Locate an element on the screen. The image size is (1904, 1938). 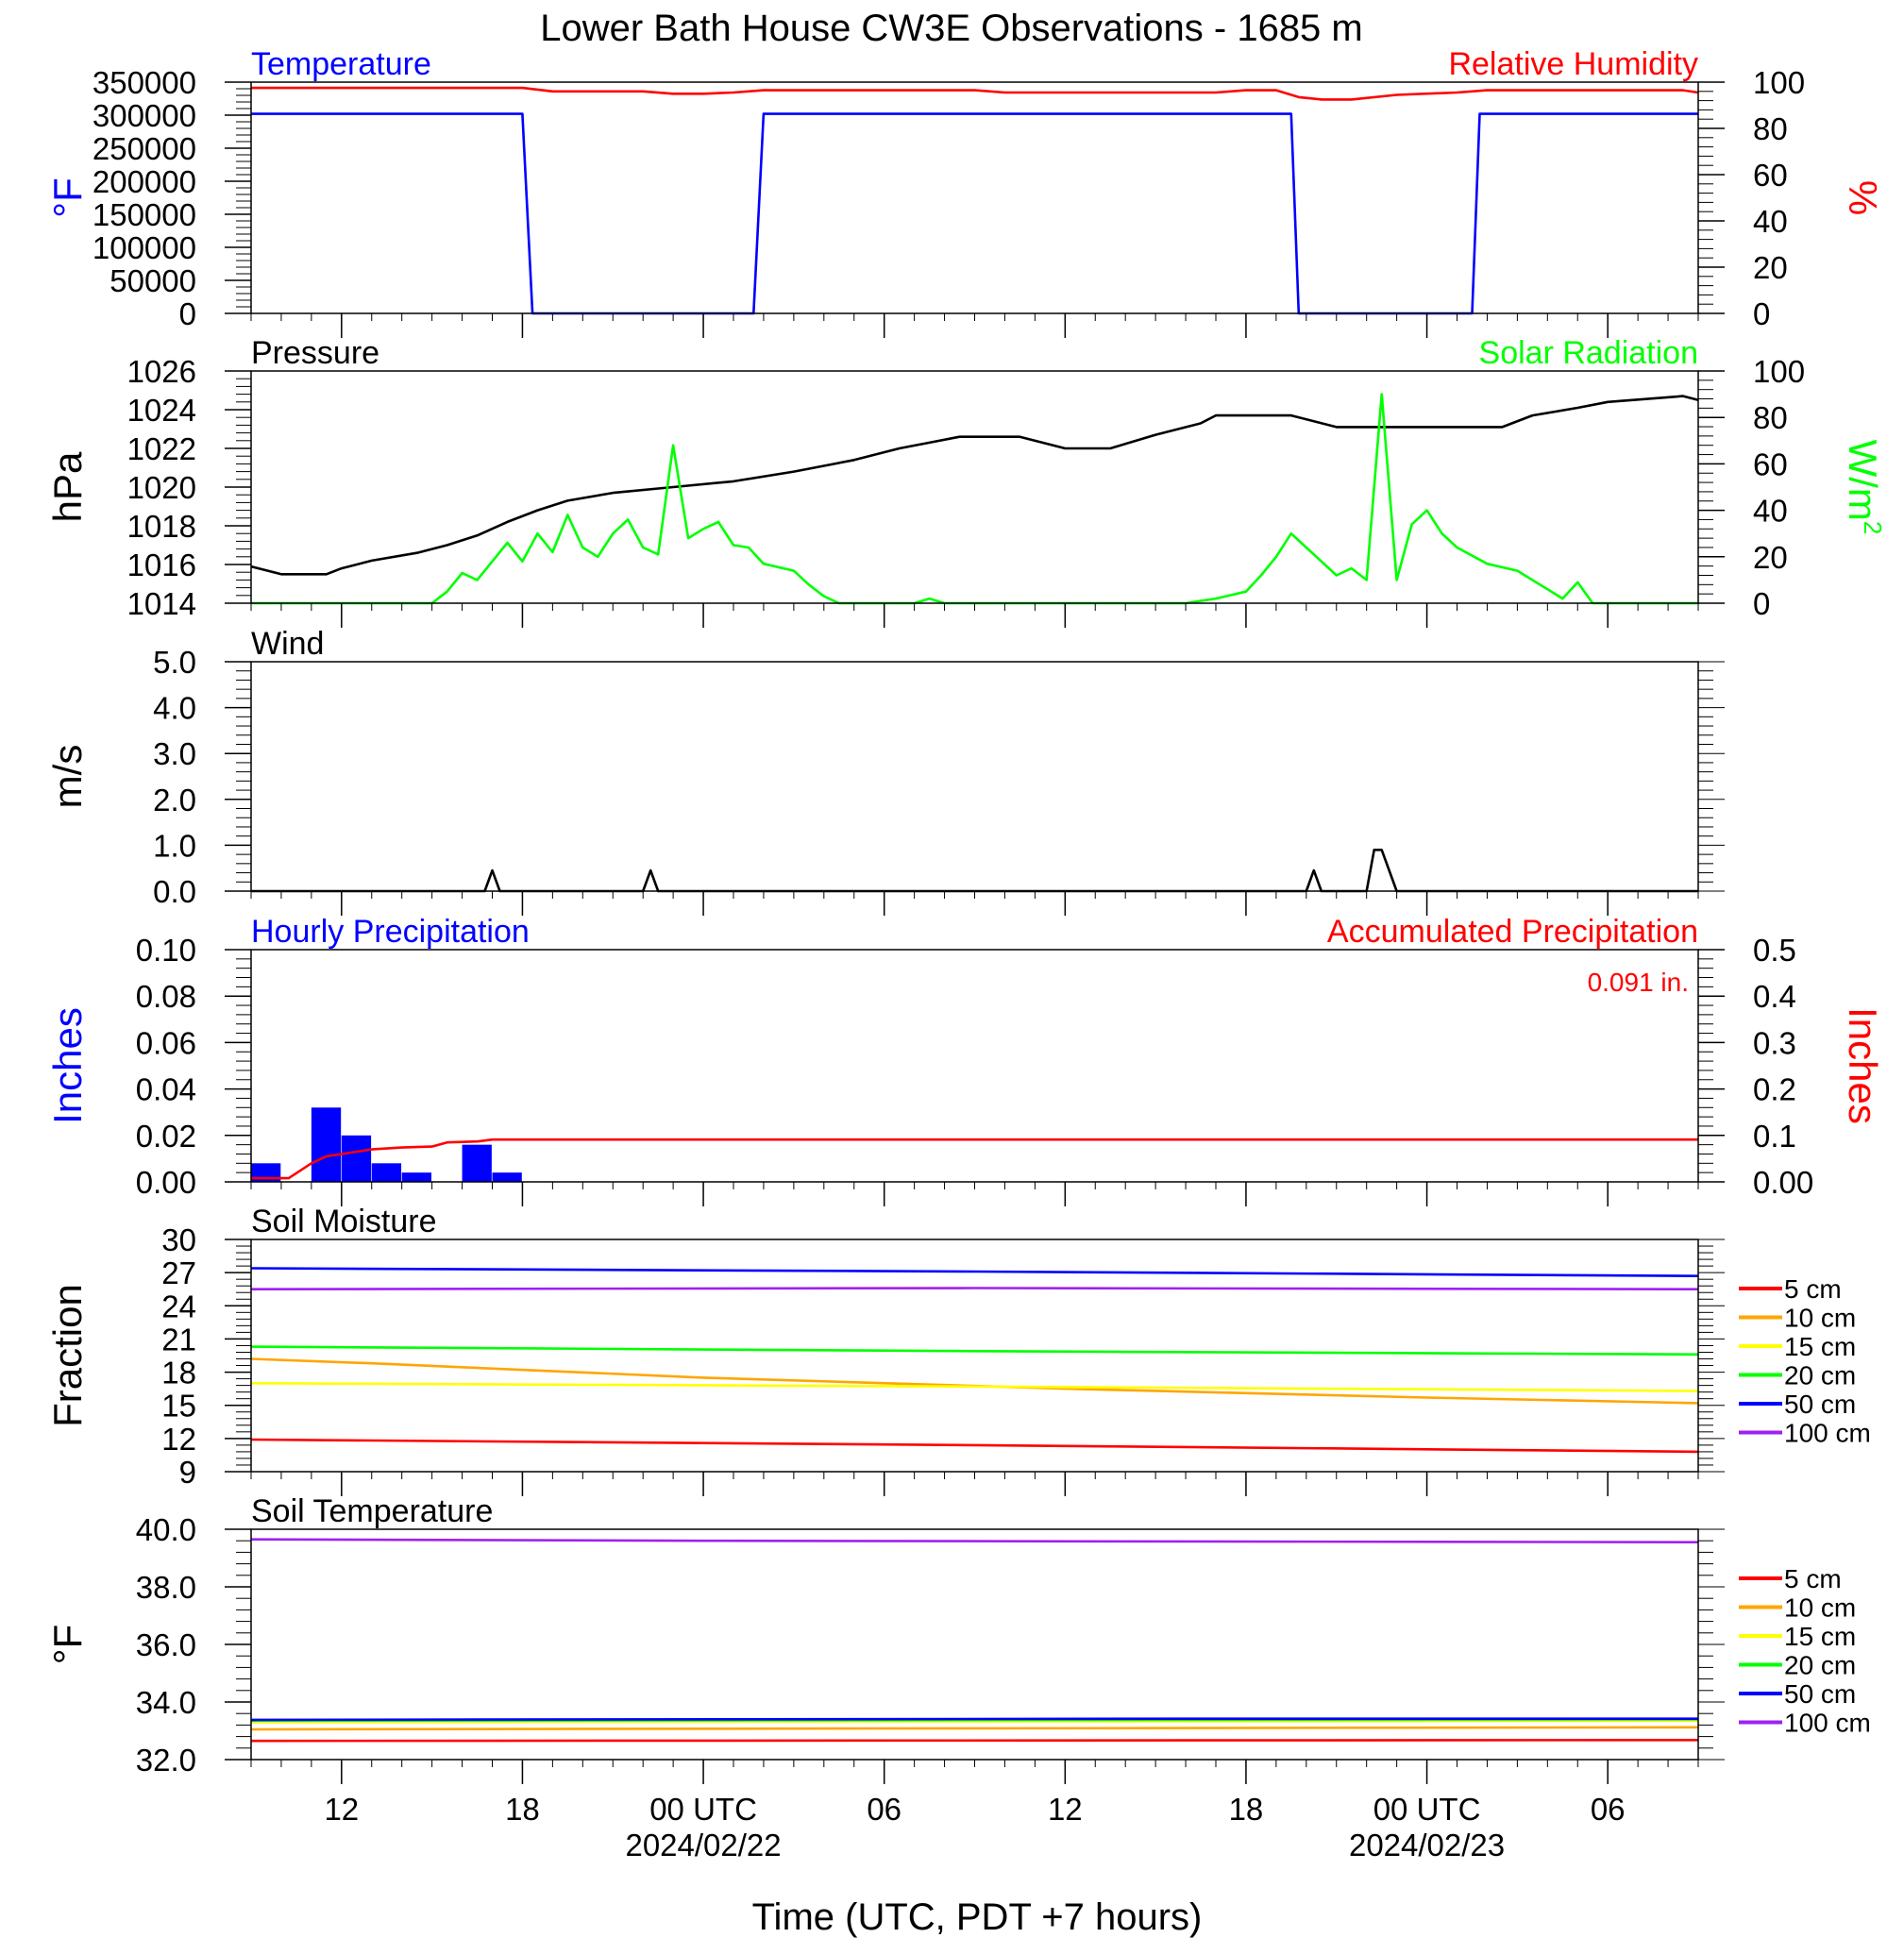
left-tick-label: 300000 is located at coordinates (144, 116).